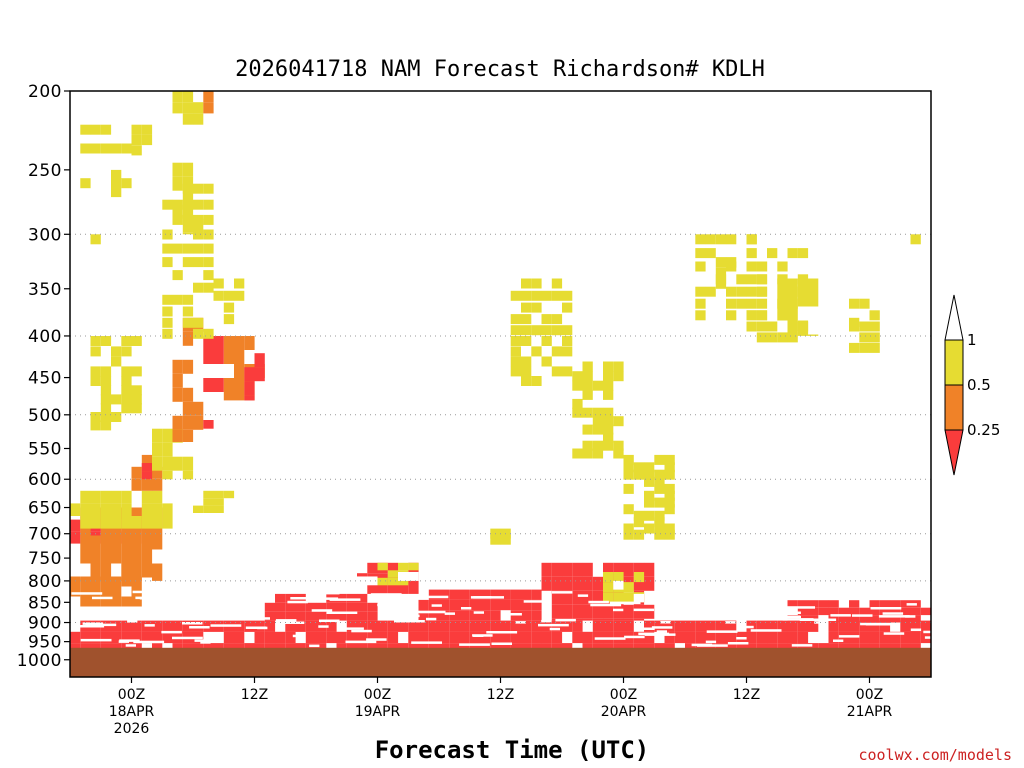 This screenshot has height=768, width=1024. I want to click on y-tick-label: 300, so click(45, 235).